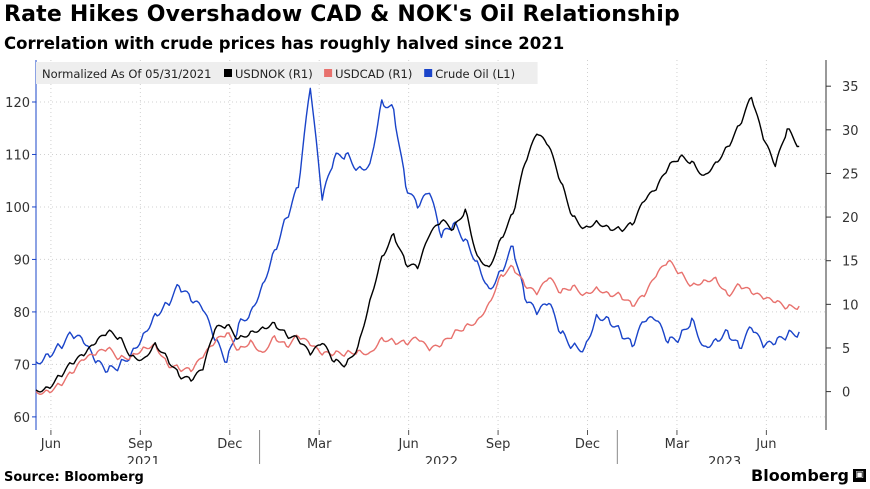 The image size is (870, 489). What do you see at coordinates (846, 349) in the screenshot?
I see `right-tick-label: 5` at bounding box center [846, 349].